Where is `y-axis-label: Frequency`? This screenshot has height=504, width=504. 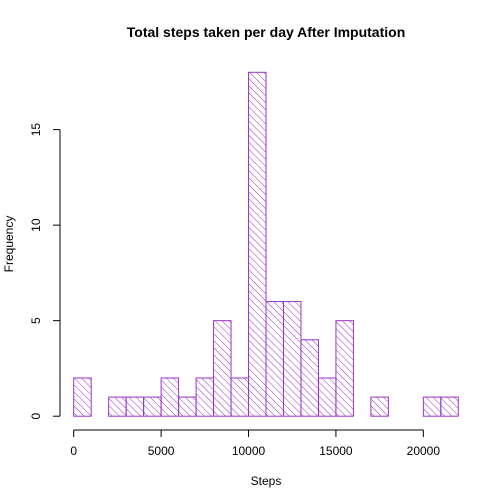
y-axis-label: Frequency is located at coordinates (9, 244).